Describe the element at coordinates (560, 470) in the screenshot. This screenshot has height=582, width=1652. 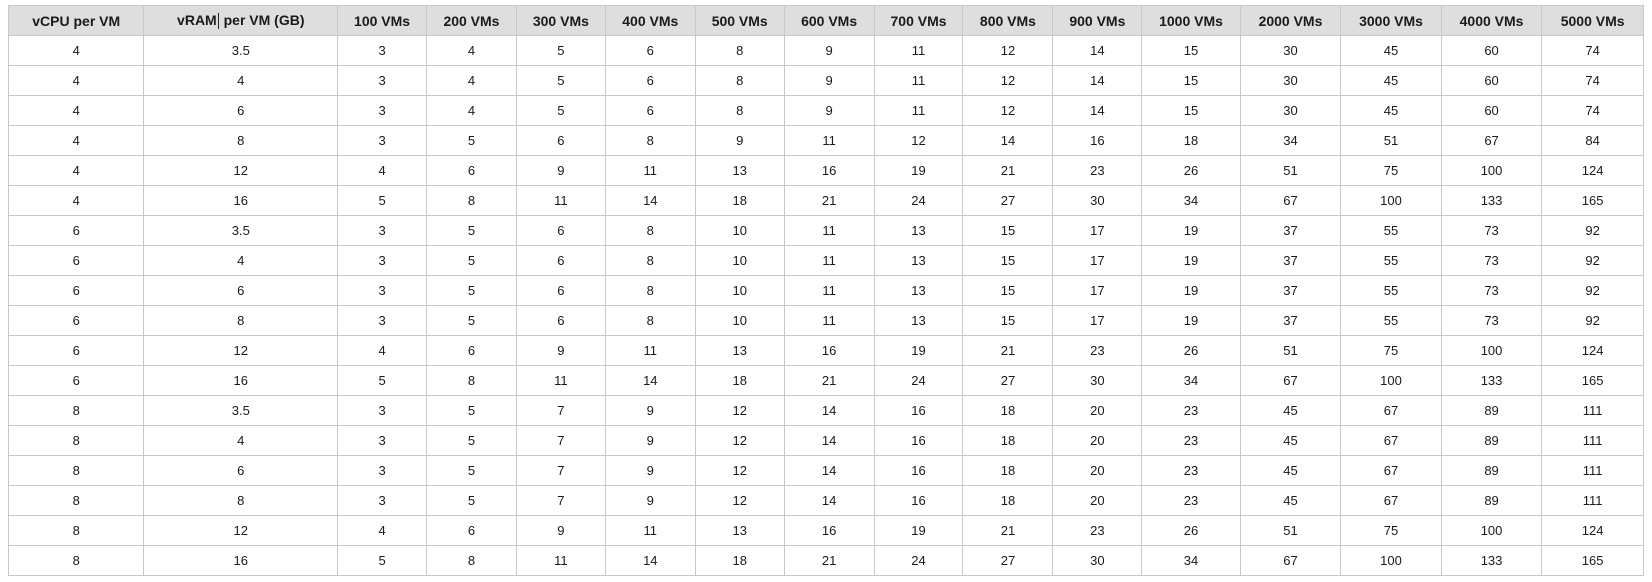
I see `table-cell: 7` at that location.